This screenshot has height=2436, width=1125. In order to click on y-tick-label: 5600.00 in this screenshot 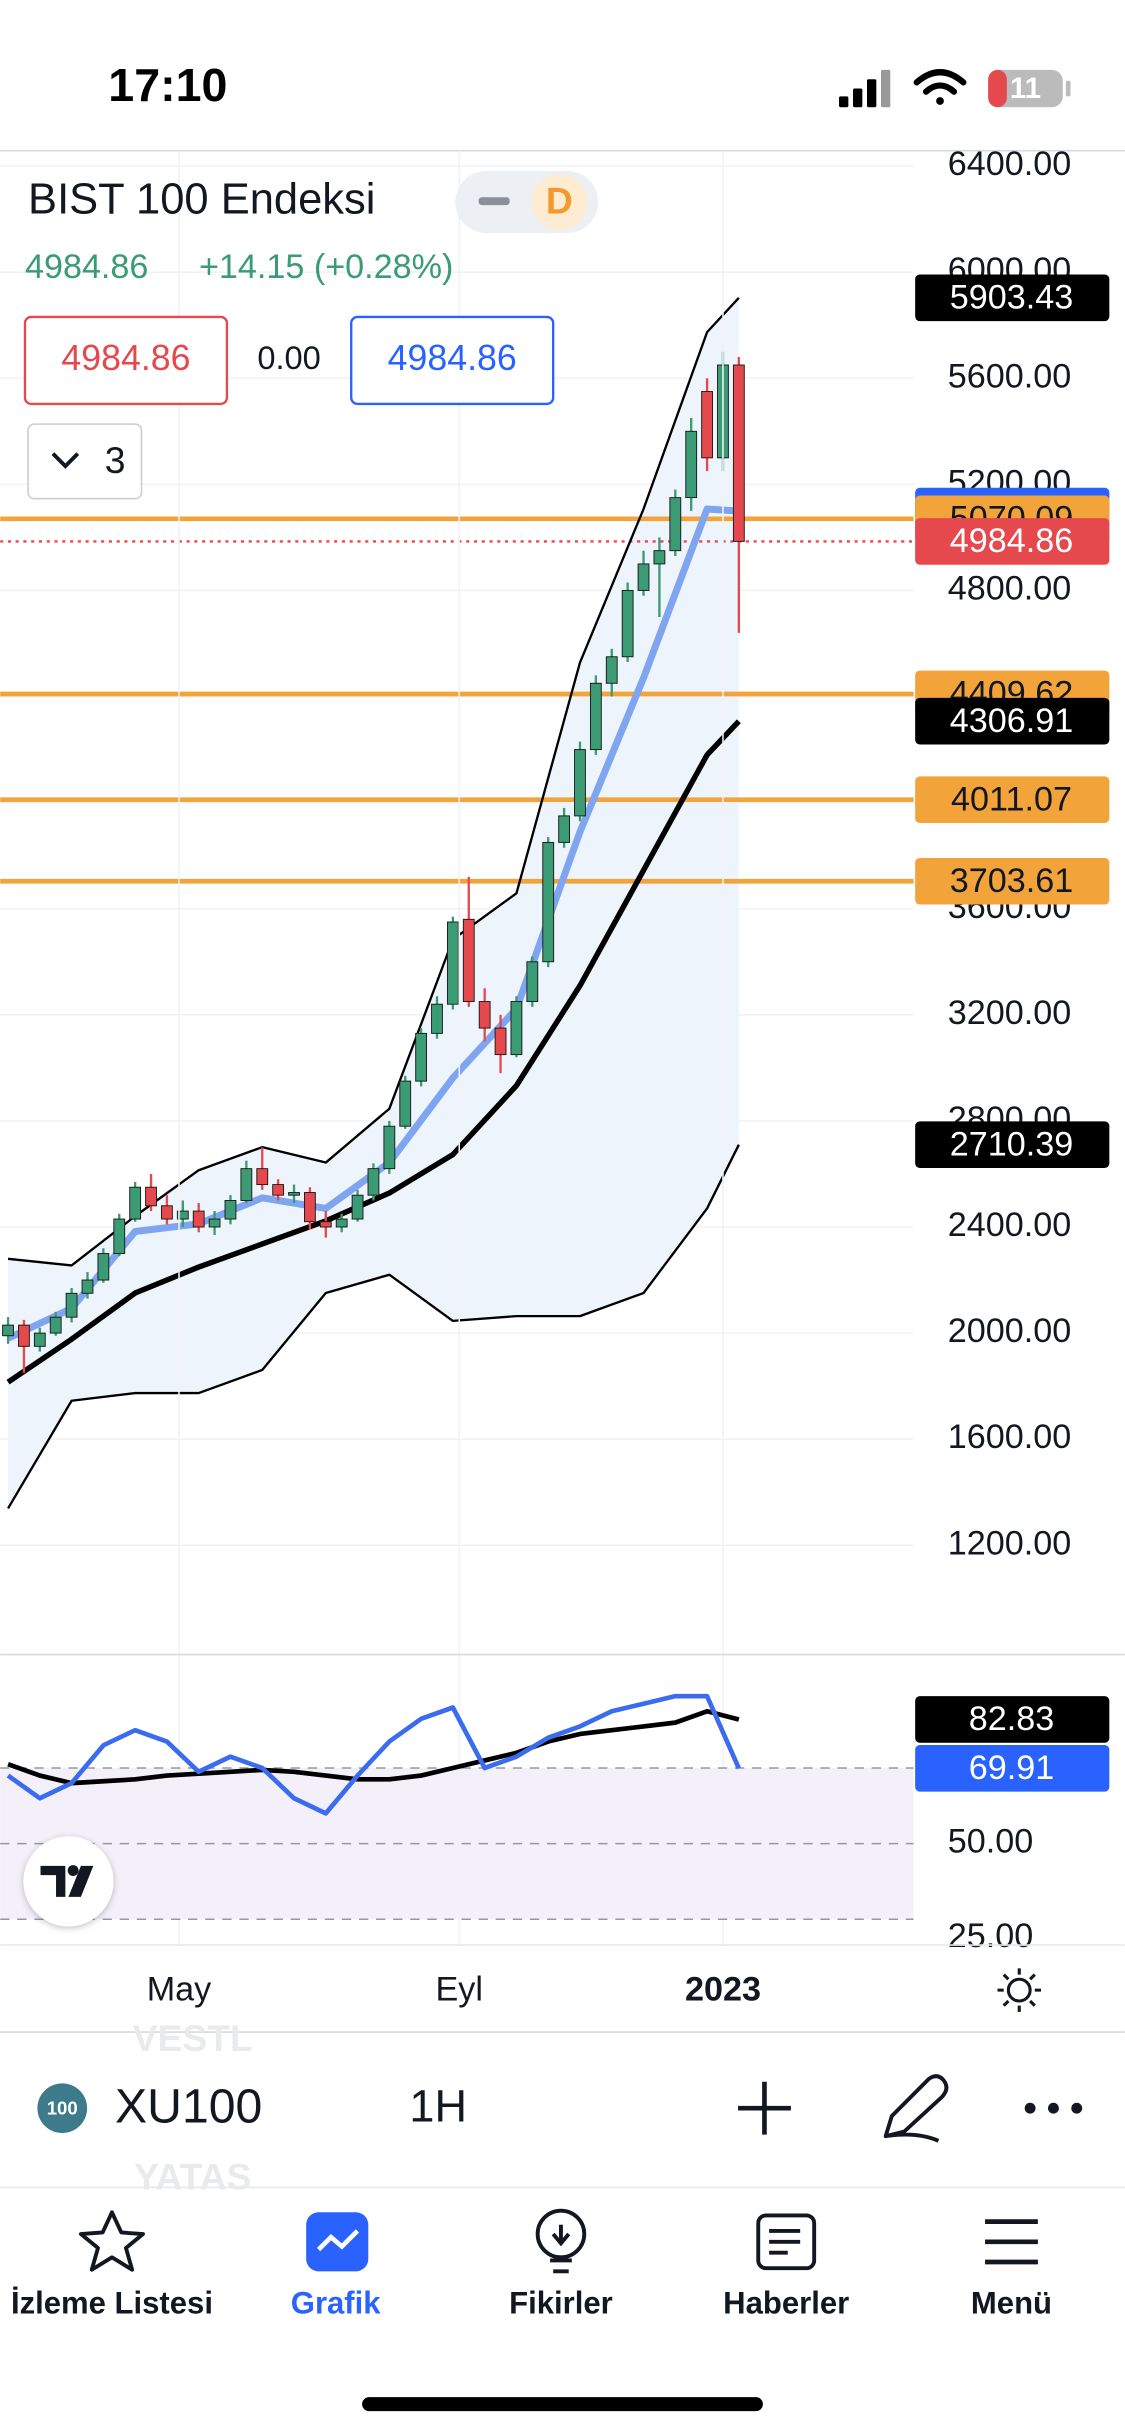, I will do `click(1009, 376)`.